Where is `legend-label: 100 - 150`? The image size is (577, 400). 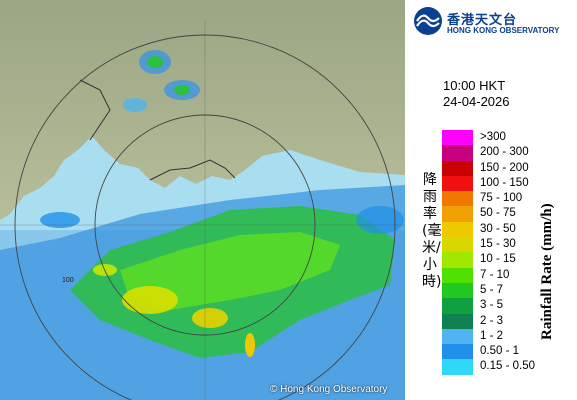
legend-label: 100 - 150 is located at coordinates (504, 182).